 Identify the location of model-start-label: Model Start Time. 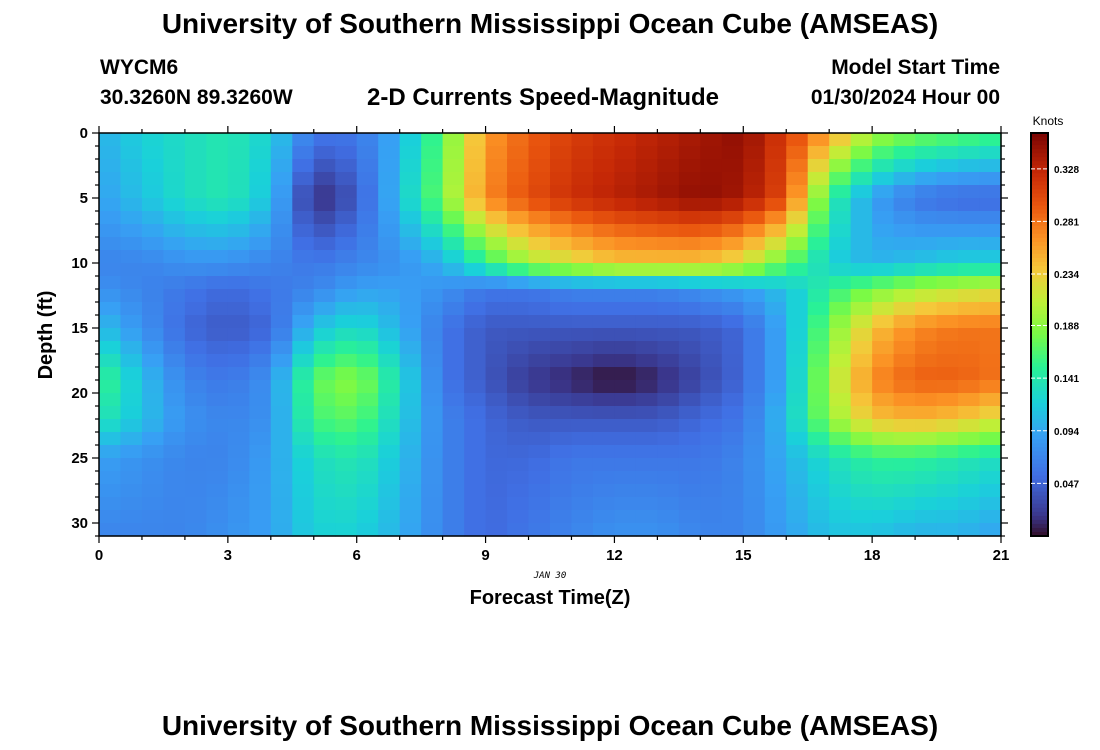
(915, 67).